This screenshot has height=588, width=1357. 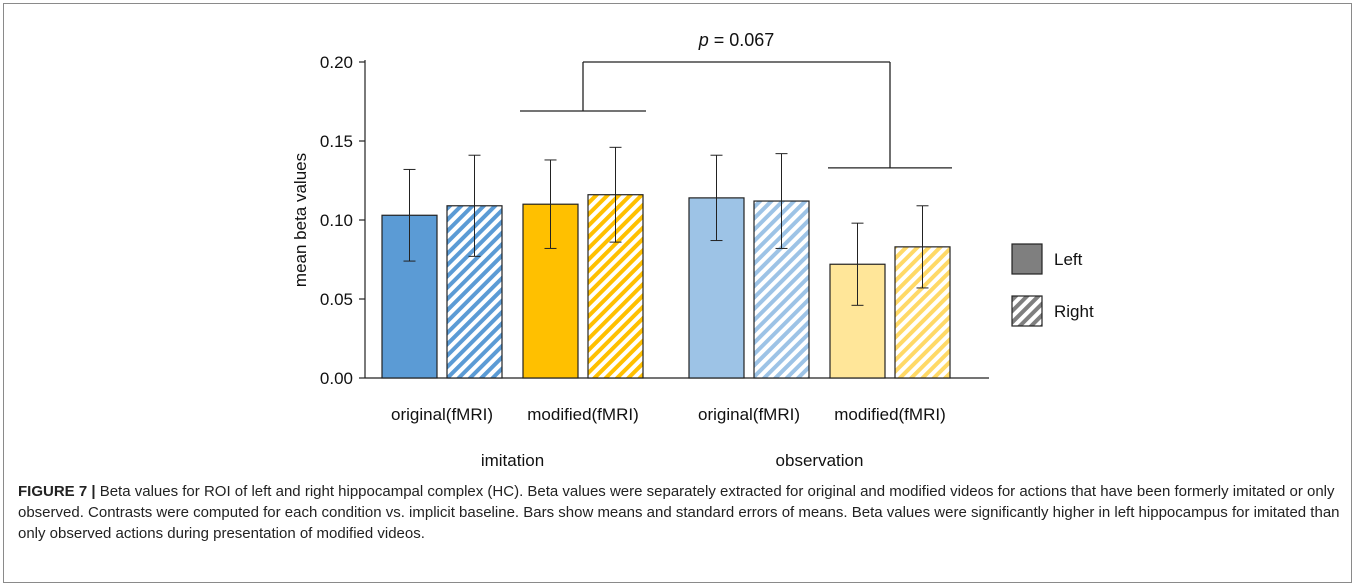 What do you see at coordinates (1027, 259) in the screenshot?
I see `legend-swatch-left` at bounding box center [1027, 259].